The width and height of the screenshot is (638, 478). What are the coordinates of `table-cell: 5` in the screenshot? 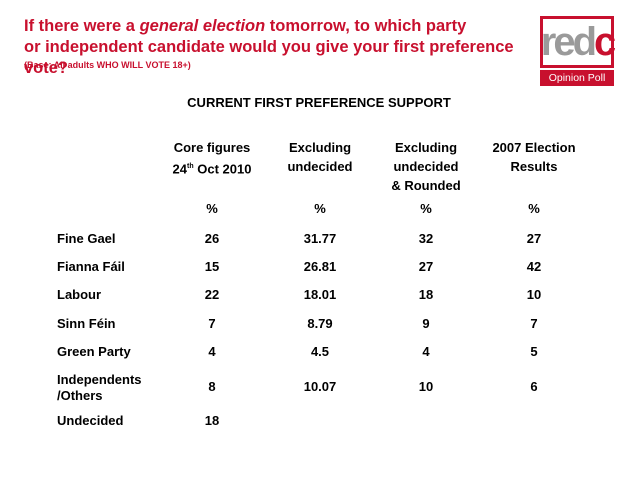 It's located at (534, 351).